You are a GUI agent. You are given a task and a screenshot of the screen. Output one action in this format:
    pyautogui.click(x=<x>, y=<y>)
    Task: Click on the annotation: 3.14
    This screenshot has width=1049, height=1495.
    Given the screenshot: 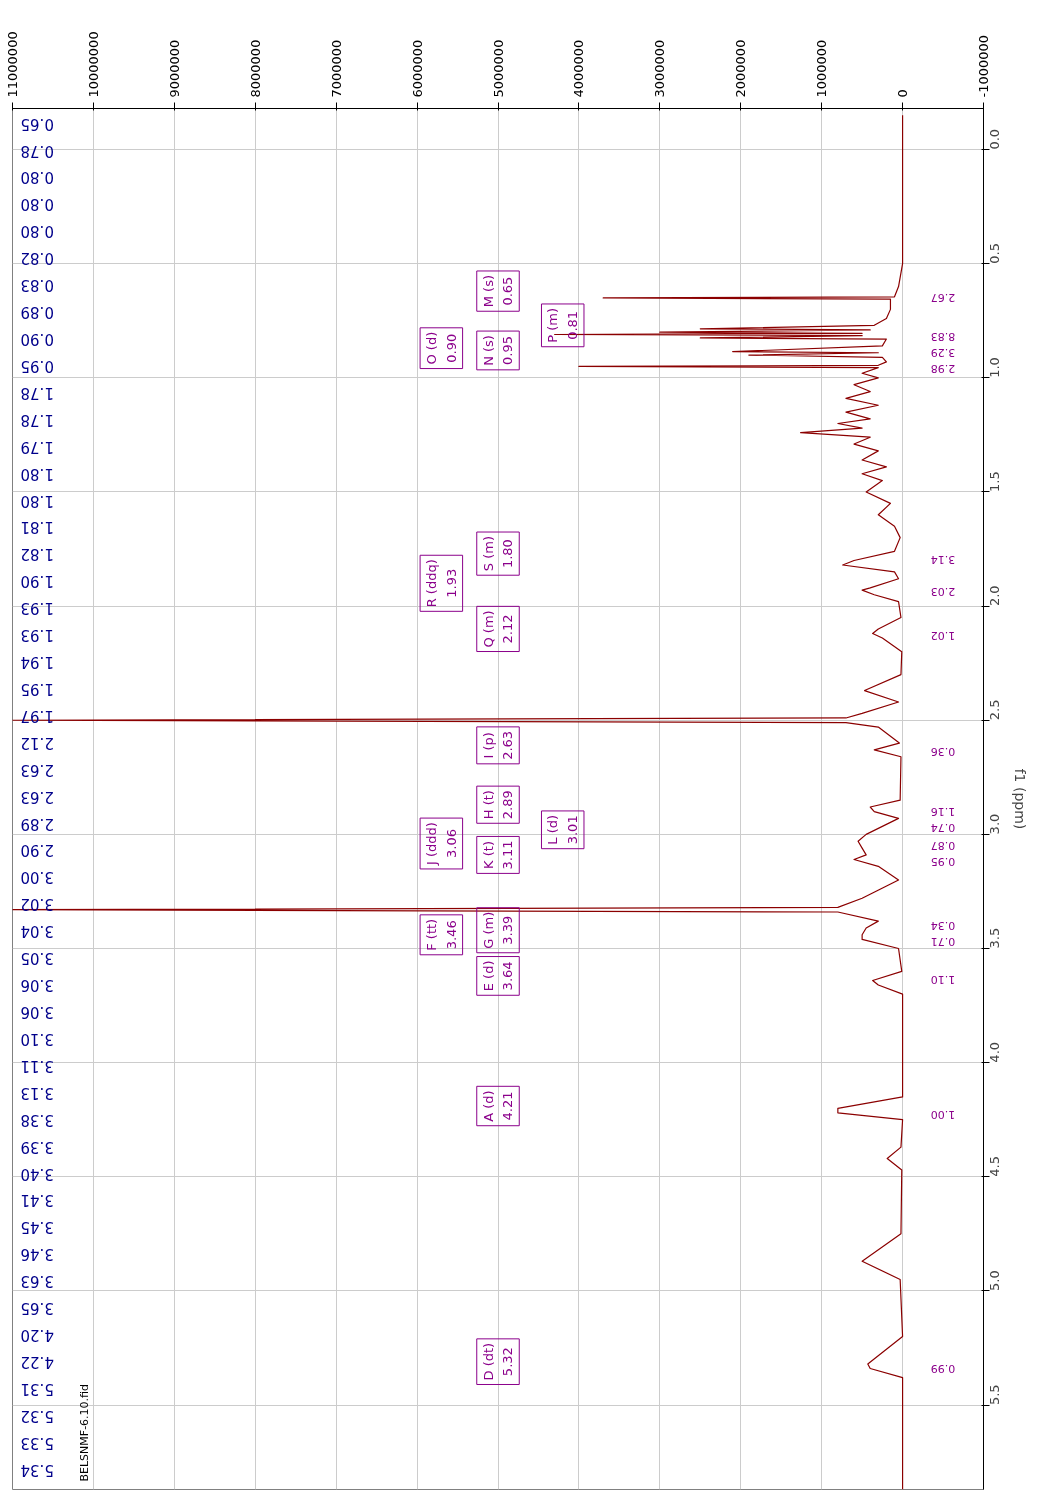 What is the action you would take?
    pyautogui.click(x=943, y=560)
    